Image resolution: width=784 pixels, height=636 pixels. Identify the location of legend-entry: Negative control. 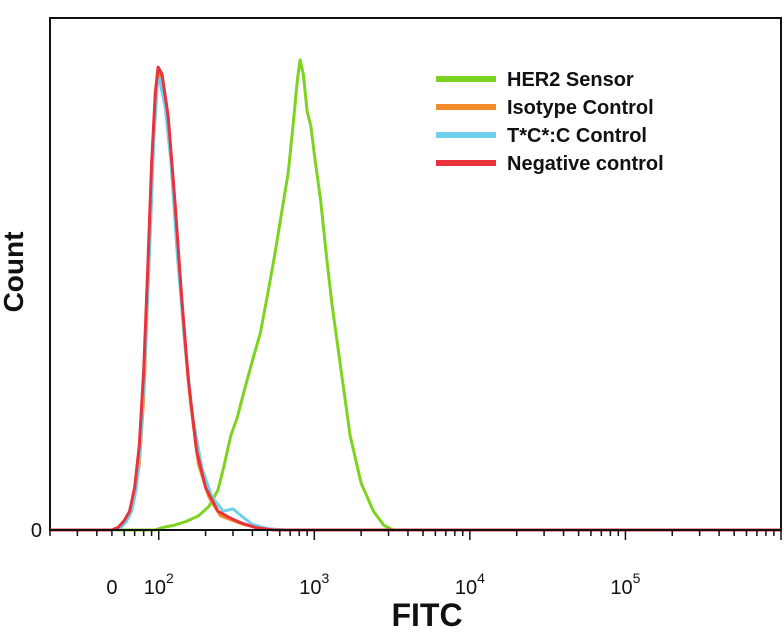
(550, 164).